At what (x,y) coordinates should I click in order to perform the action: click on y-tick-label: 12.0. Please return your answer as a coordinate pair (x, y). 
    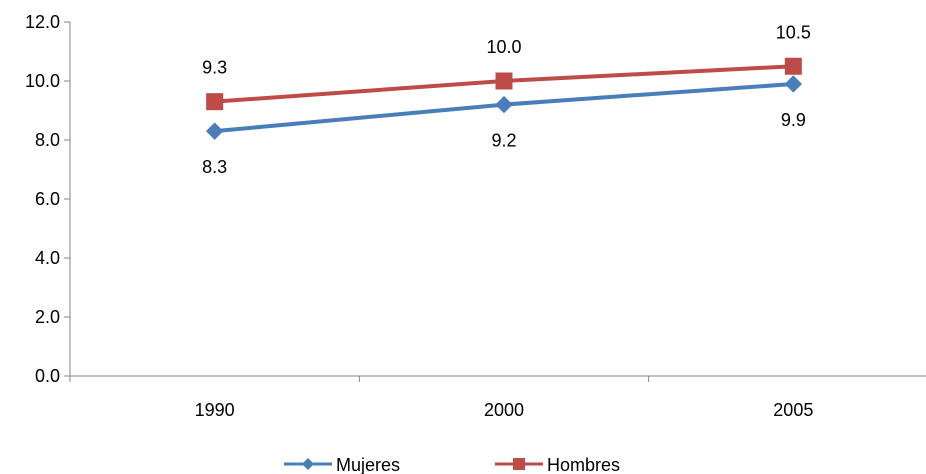
    Looking at the image, I should click on (42, 22).